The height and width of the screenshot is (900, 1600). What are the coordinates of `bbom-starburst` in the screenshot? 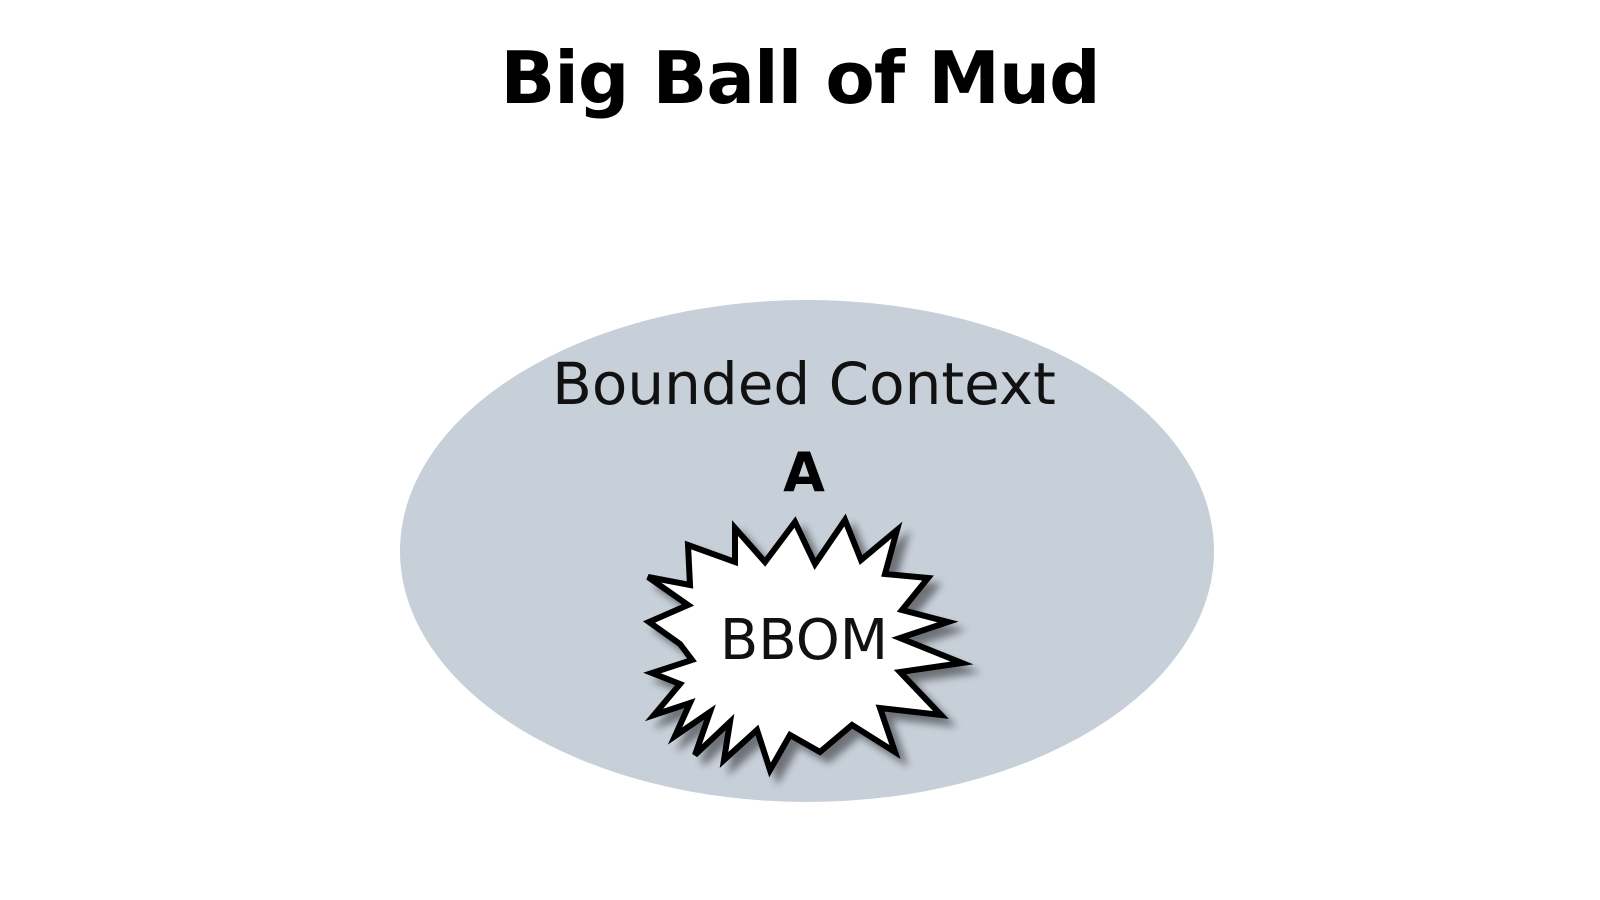 It's located at (808, 645).